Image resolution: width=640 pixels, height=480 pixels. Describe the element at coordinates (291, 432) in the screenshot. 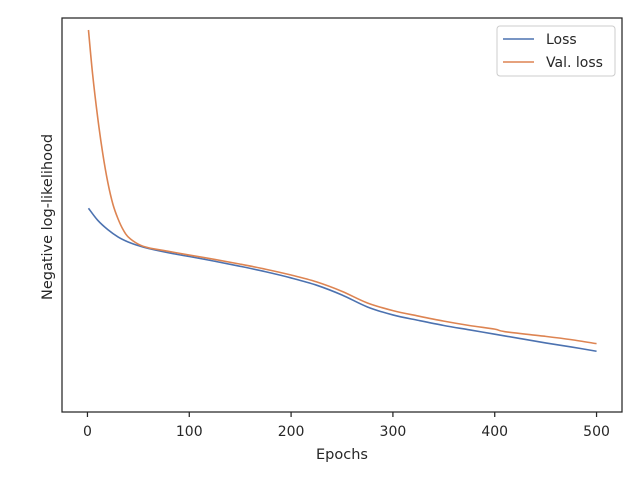

I see `x-tick-label: 200` at that location.